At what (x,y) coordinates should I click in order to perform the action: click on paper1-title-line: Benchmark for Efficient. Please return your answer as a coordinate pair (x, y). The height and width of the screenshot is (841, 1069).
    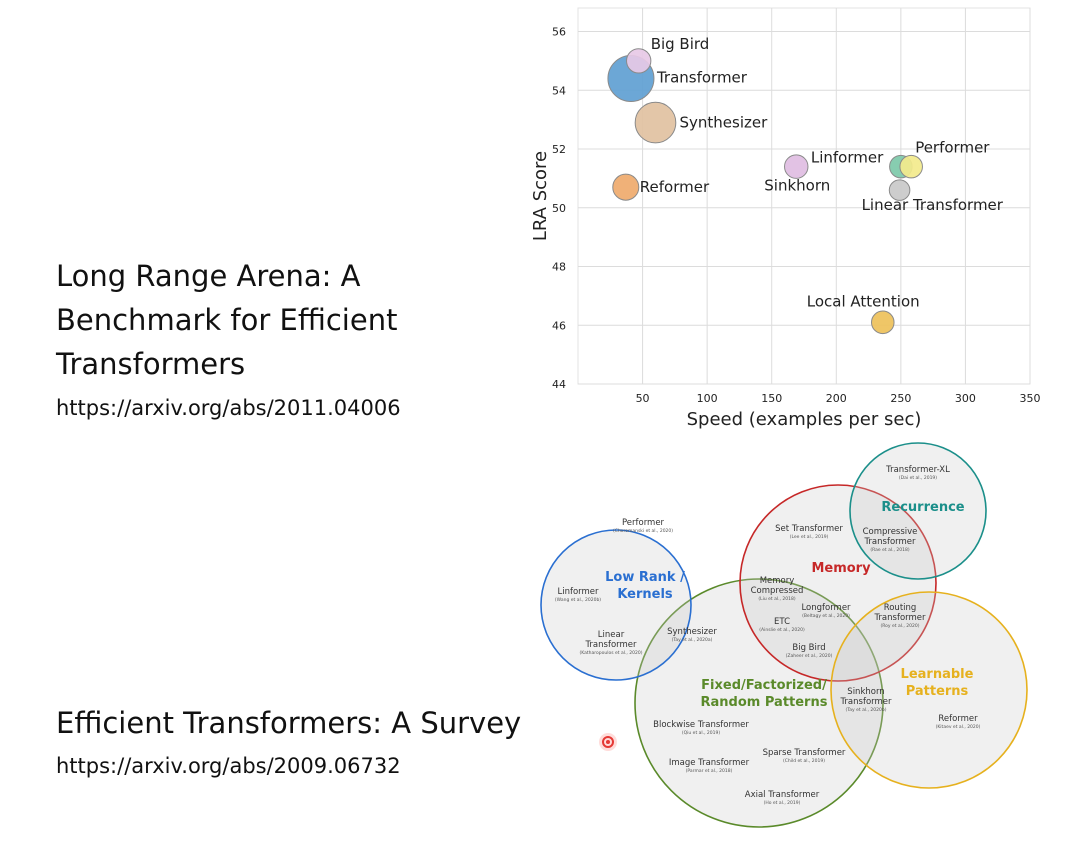
    Looking at the image, I should click on (227, 320).